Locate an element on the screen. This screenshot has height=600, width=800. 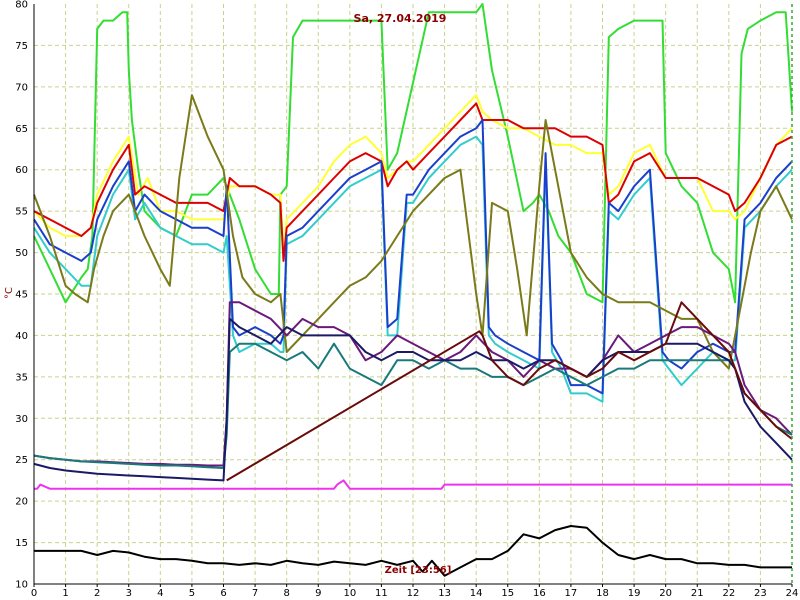
y-tick-label: 45 is located at coordinates (21, 295).